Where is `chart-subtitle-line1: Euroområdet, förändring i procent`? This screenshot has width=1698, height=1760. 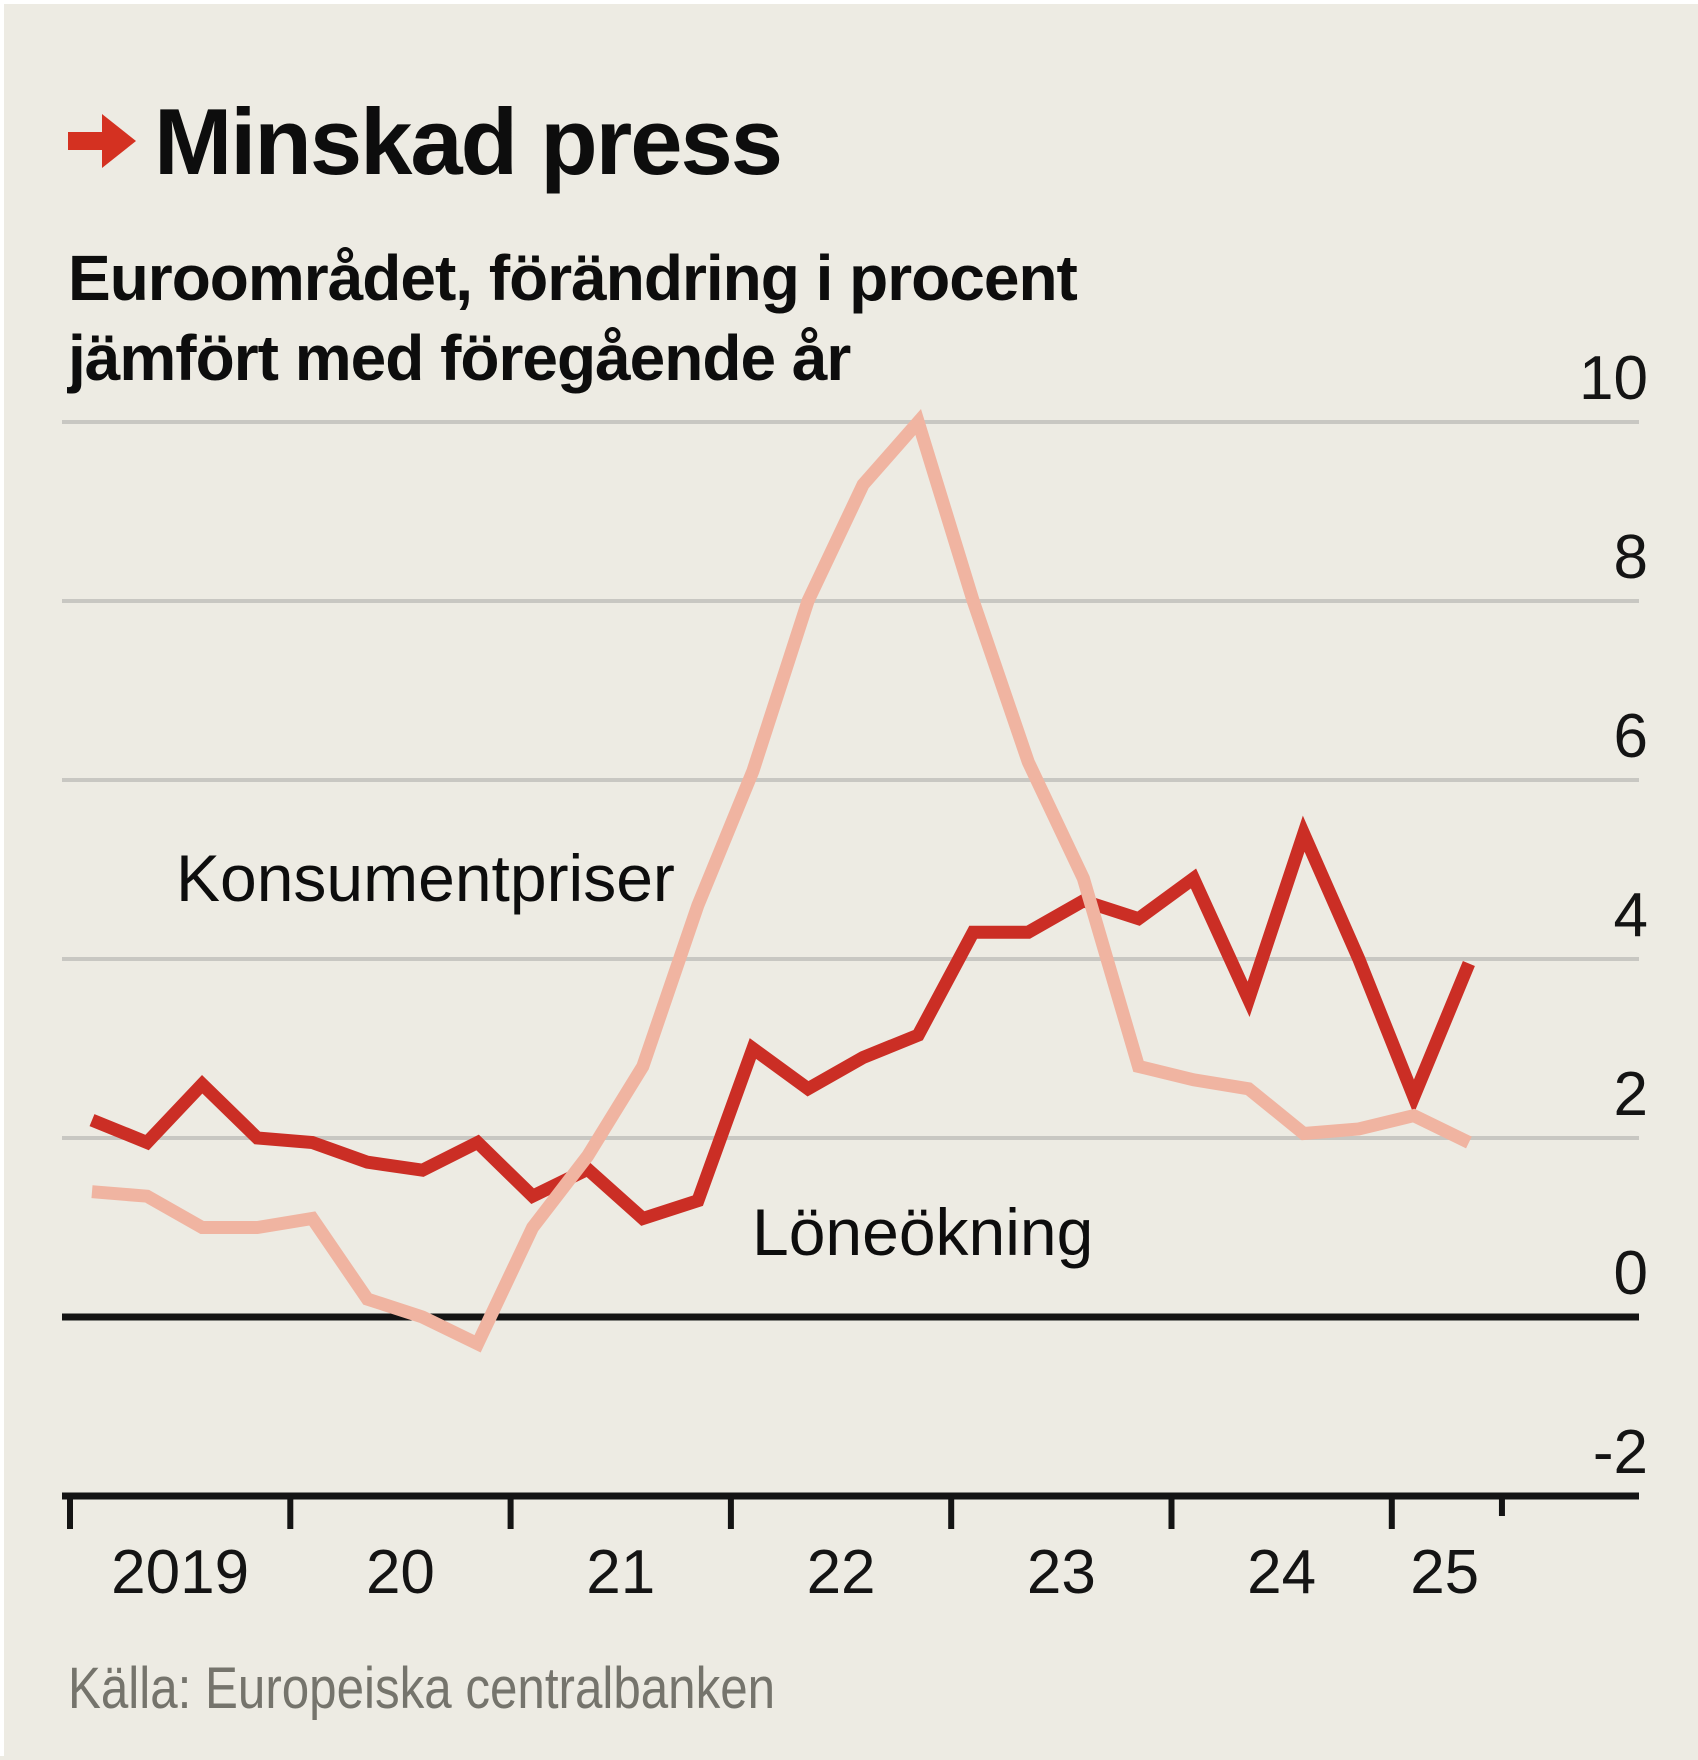
chart-subtitle-line1: Euroområdet, förändring i procent is located at coordinates (573, 278).